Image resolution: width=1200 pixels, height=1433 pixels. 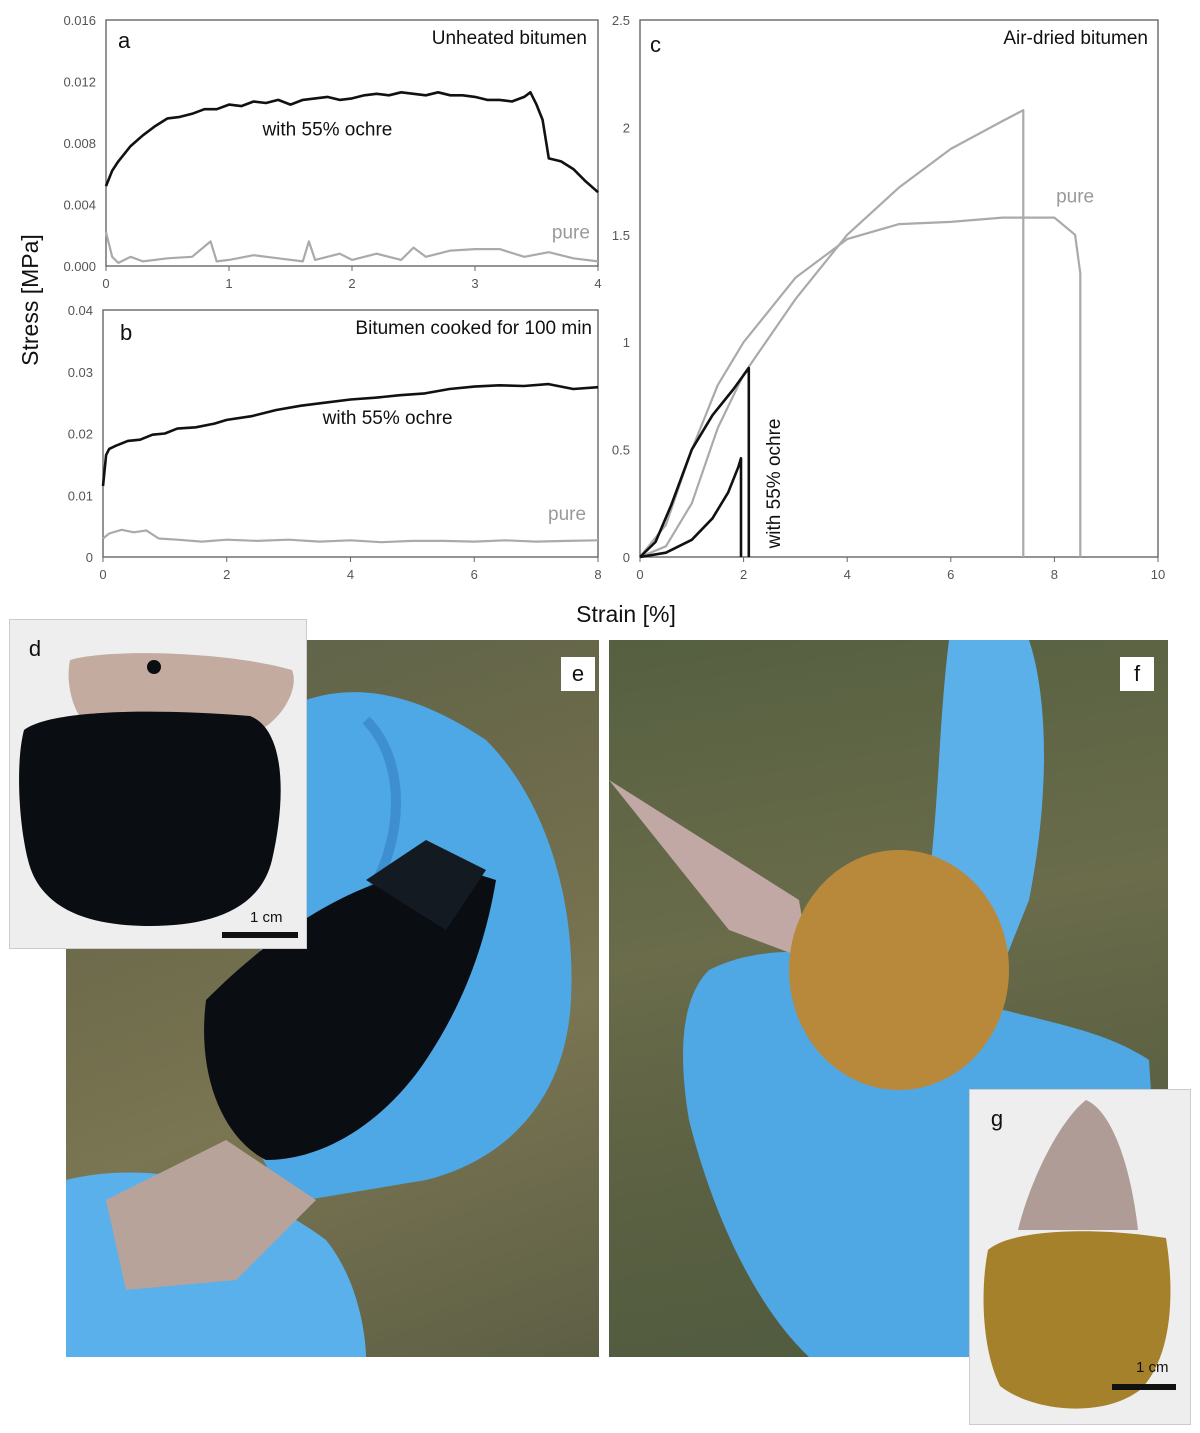 I want to click on panel-a-y-tick-label: 0.004, so click(x=79, y=205).